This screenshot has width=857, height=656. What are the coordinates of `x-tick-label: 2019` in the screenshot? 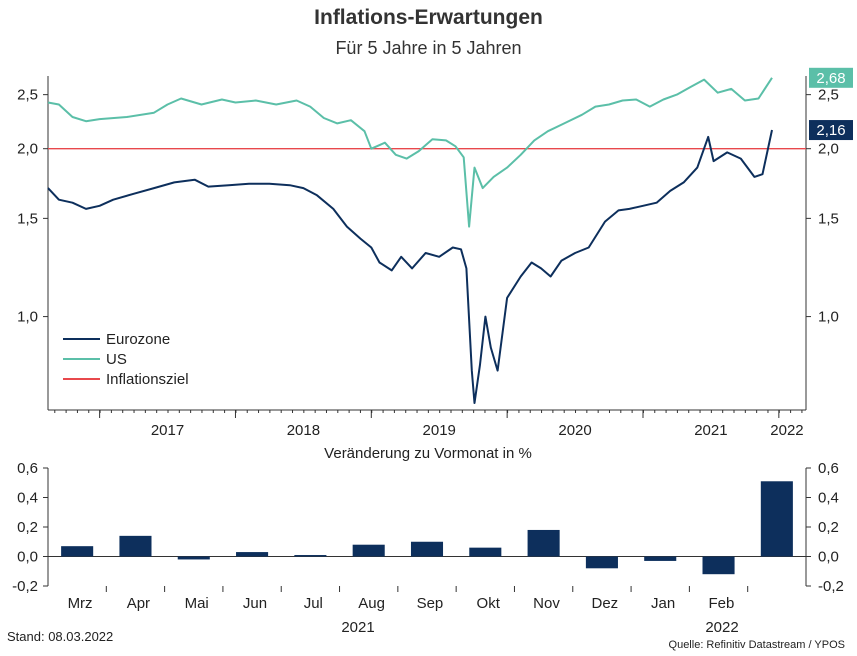 It's located at (439, 430).